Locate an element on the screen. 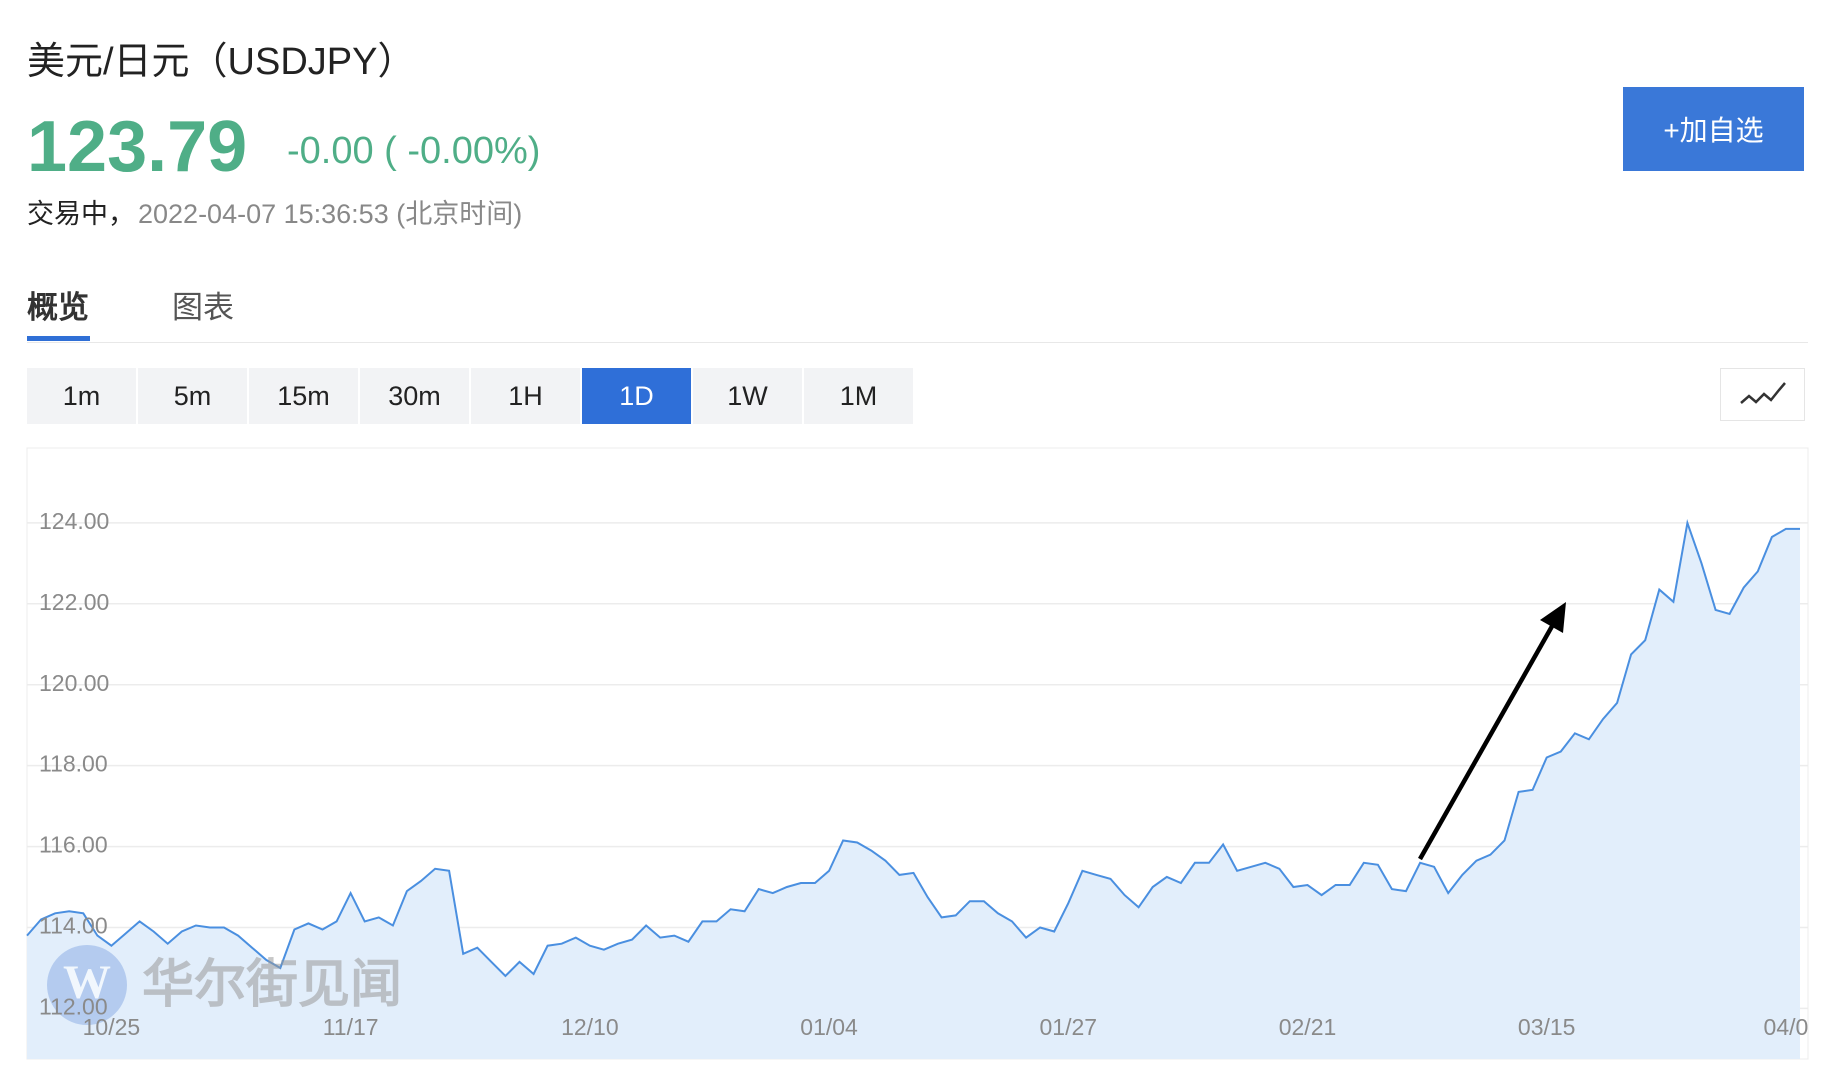 The image size is (1824, 1068). y-tick-label: 122.00 is located at coordinates (74, 602).